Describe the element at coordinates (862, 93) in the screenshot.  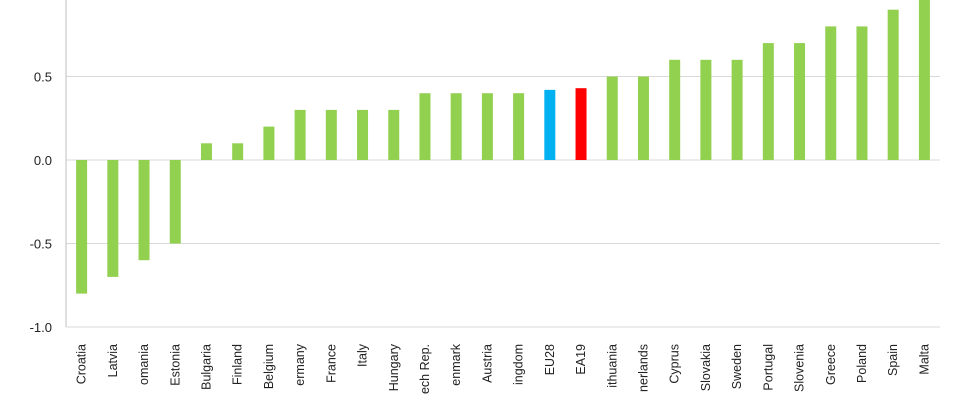
I see `bar-poland` at that location.